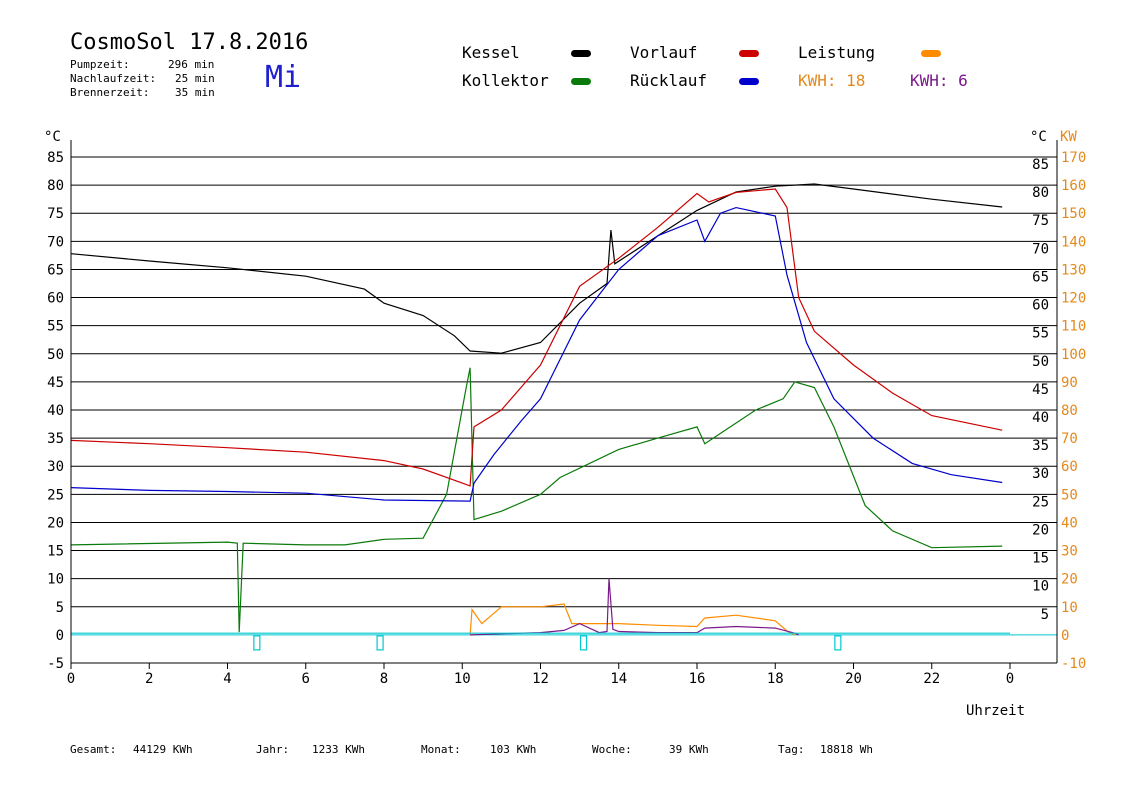 This screenshot has width=1148, height=812. What do you see at coordinates (939, 80) in the screenshot?
I see `legend-kwh-secondary: KWH: 6` at bounding box center [939, 80].